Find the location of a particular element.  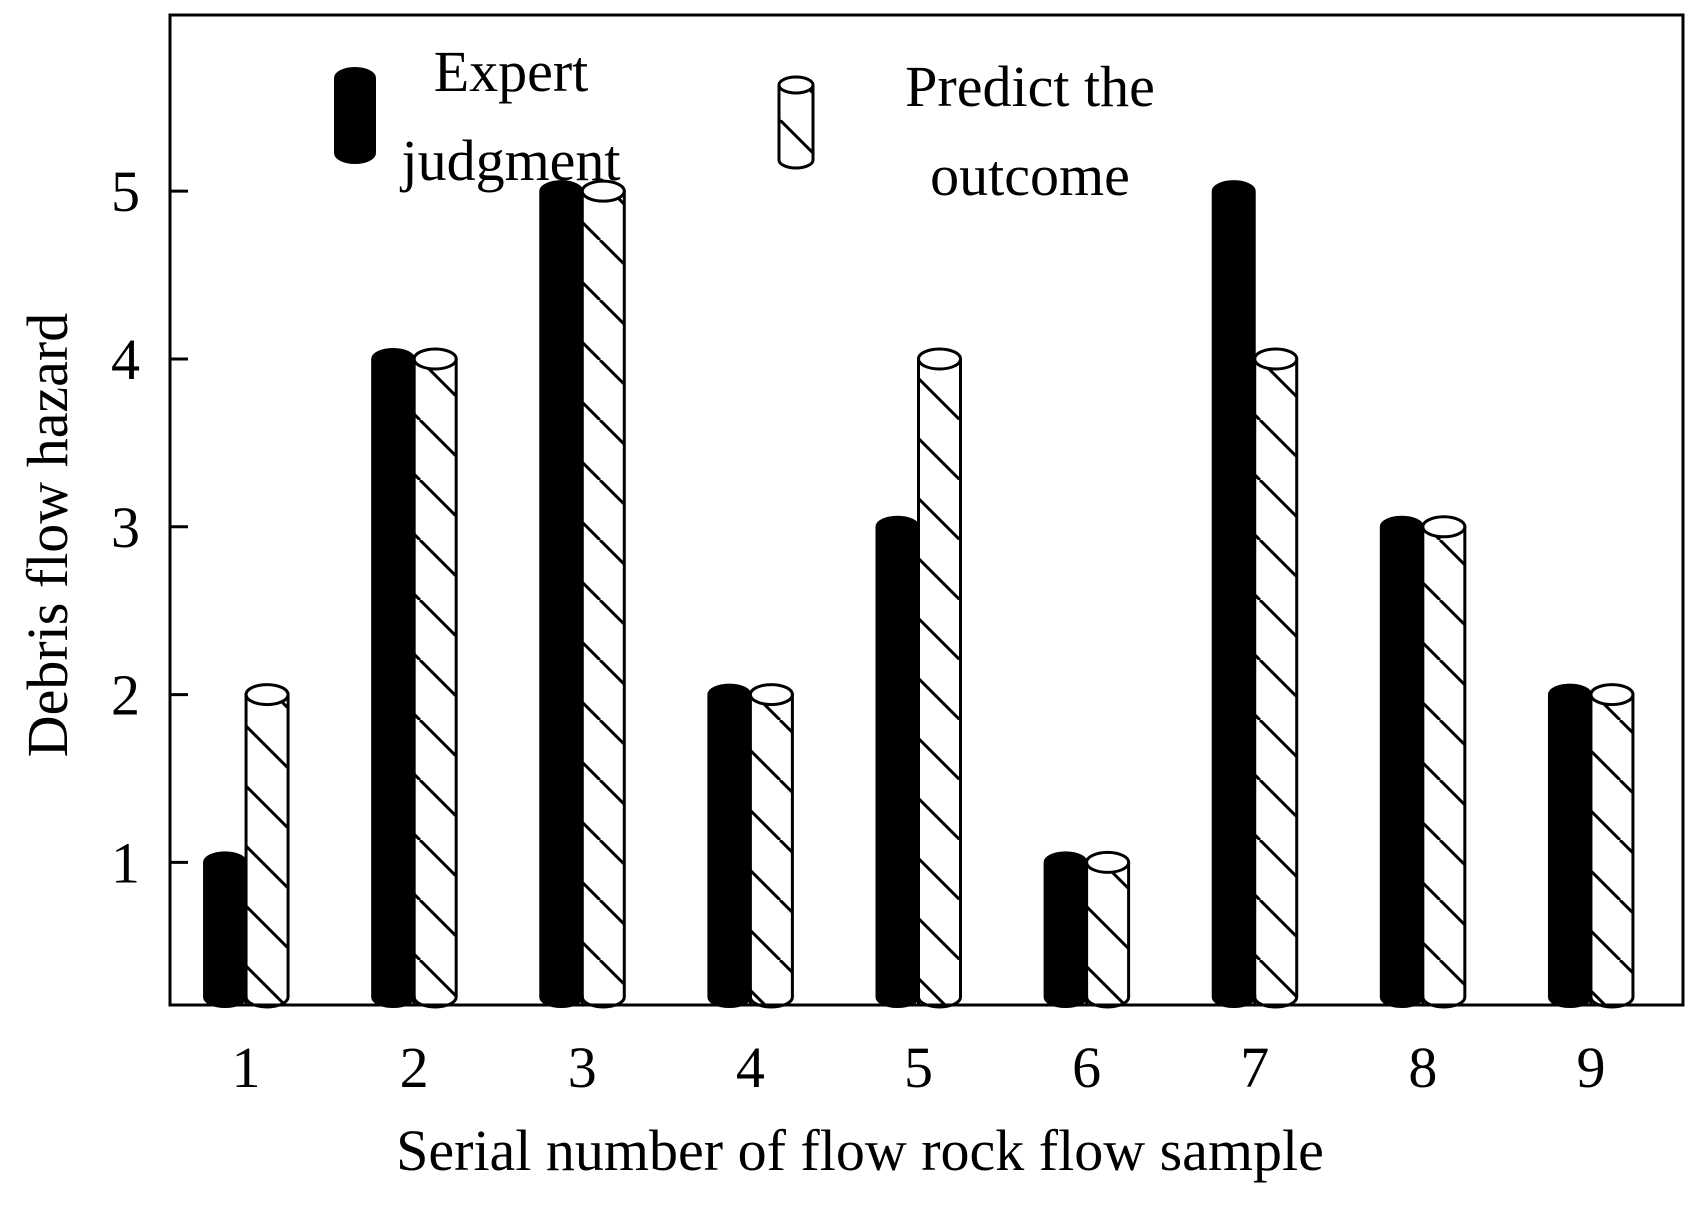

x-tick-label-1: 1 is located at coordinates (246, 1067).